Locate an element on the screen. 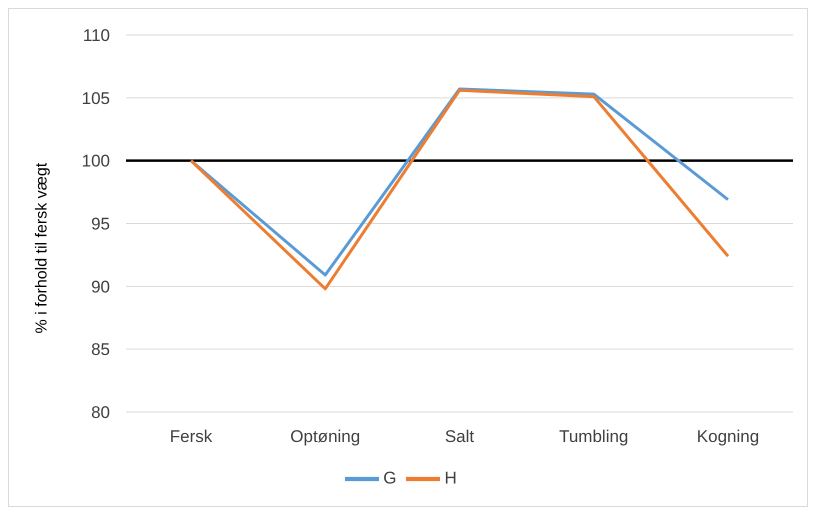 The image size is (816, 507). x-tick-label: Salt is located at coordinates (459, 436).